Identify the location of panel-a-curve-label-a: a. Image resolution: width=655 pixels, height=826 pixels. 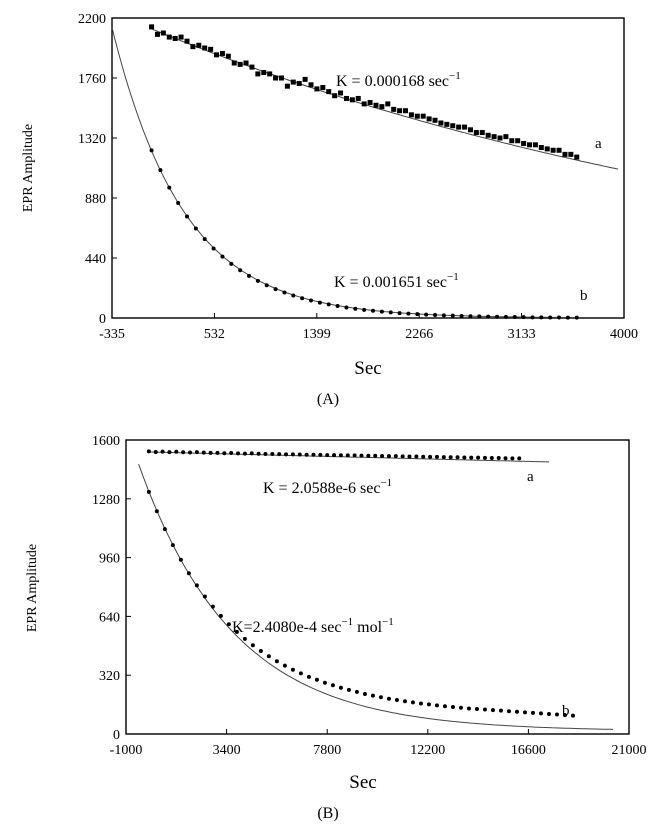
(598, 144).